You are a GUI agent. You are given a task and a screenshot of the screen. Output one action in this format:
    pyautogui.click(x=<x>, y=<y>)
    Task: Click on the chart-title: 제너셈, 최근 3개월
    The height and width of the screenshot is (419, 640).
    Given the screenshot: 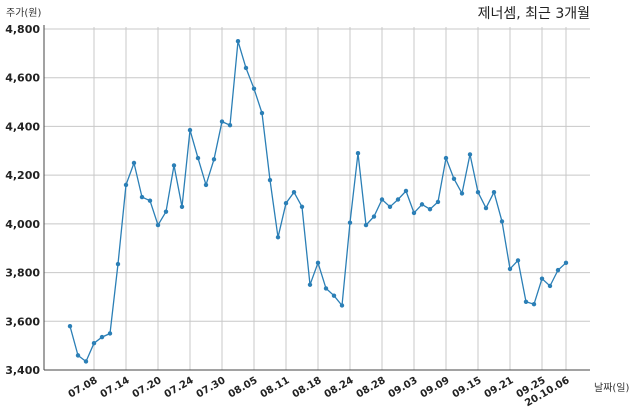 What is the action you would take?
    pyautogui.click(x=534, y=14)
    